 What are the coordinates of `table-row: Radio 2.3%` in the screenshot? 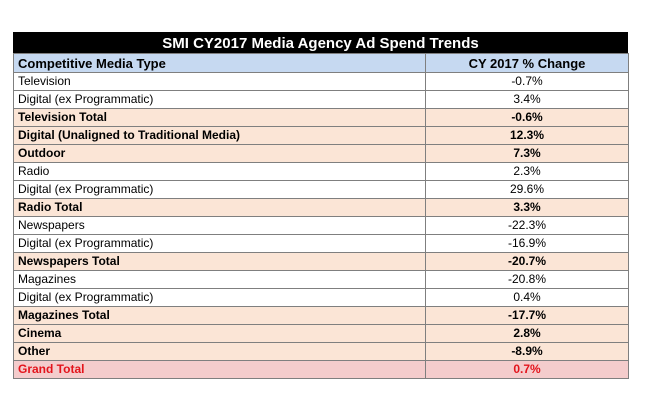 It's located at (321, 171).